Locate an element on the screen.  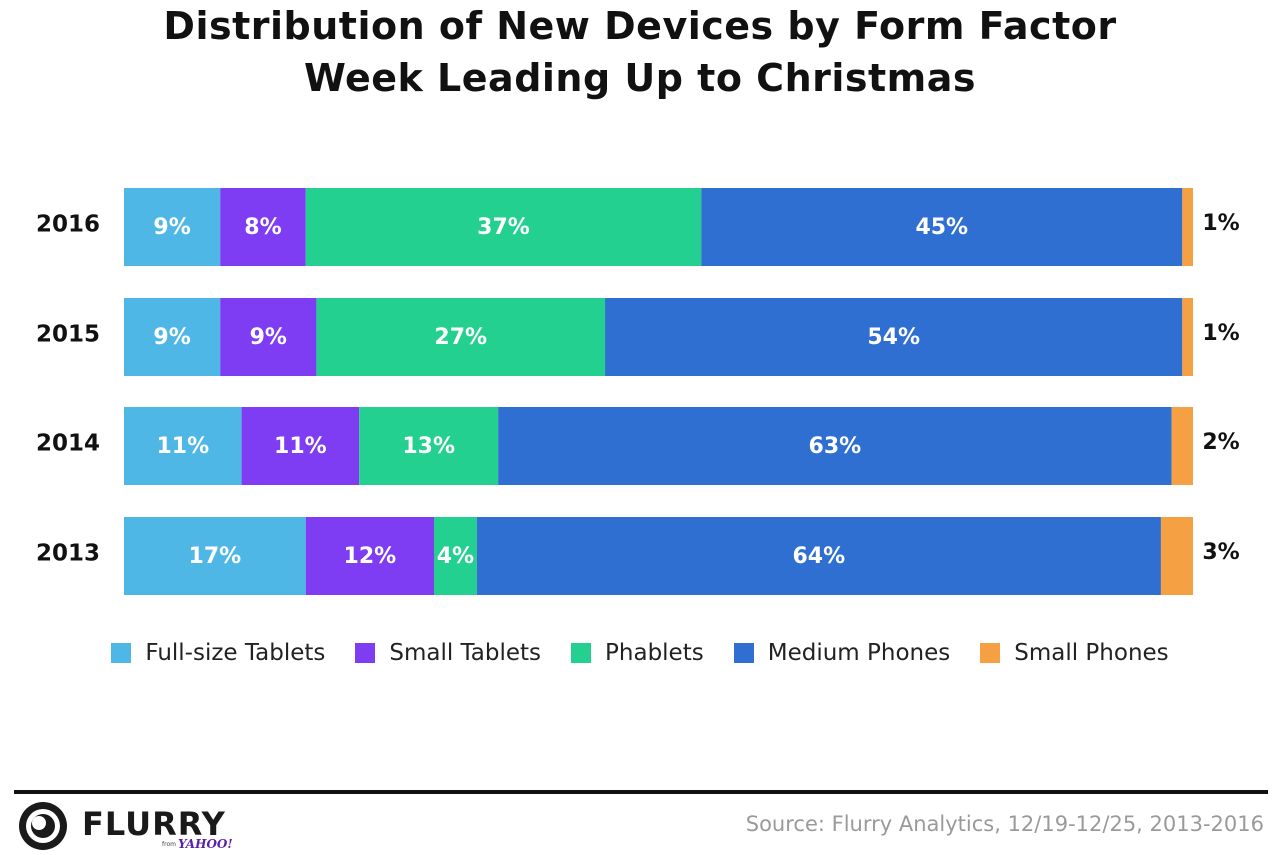
category-label-2013: 2013 is located at coordinates (68, 554).